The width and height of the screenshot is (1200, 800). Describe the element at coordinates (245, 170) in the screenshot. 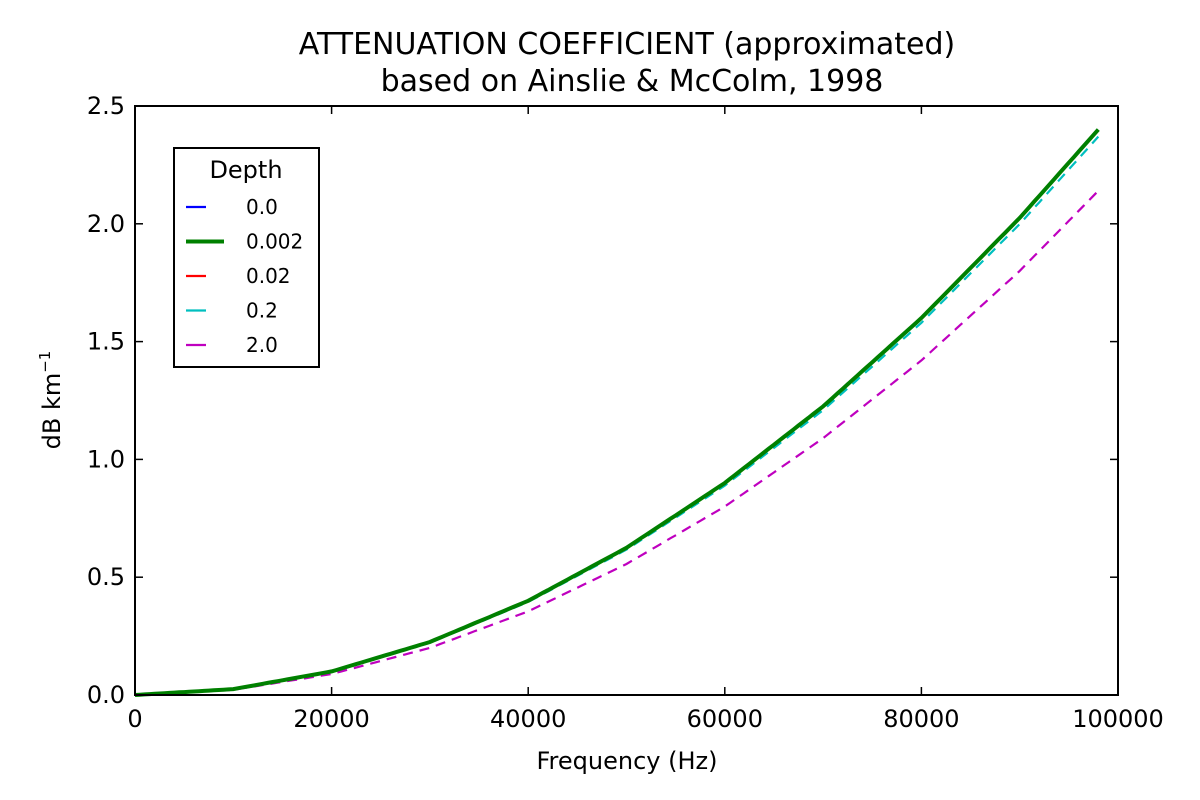

I see `legend-title: Depth` at that location.